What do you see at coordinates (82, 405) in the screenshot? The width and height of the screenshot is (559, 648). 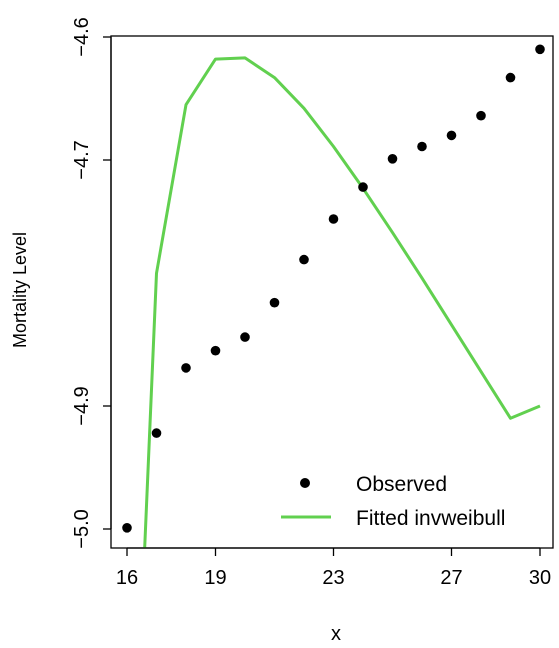 I see `y-tick-label: −4.9` at bounding box center [82, 405].